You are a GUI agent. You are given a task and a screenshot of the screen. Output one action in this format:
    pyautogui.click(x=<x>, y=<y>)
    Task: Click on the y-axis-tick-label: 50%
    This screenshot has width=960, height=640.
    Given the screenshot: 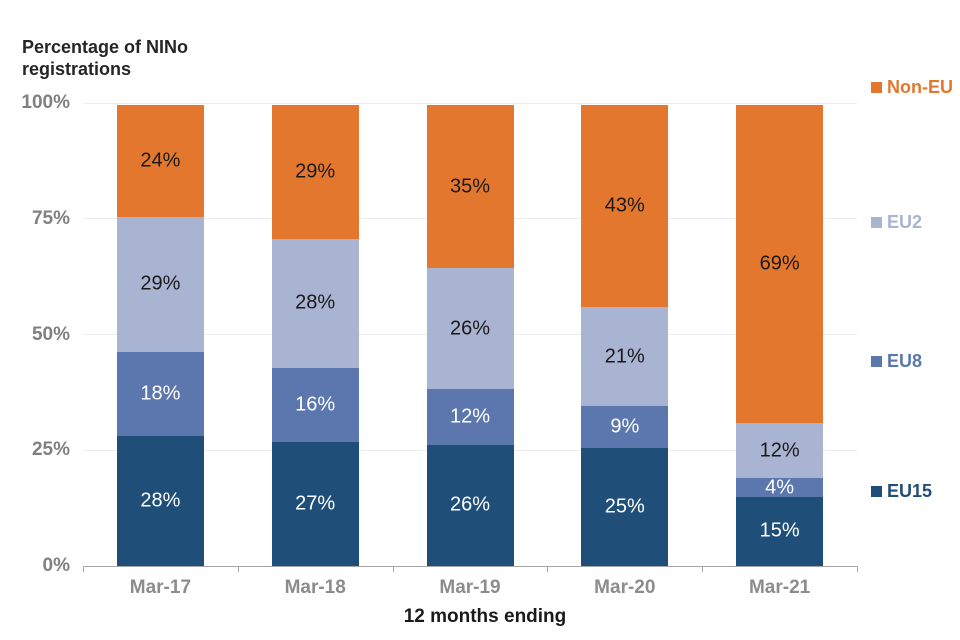 What is the action you would take?
    pyautogui.click(x=50, y=334)
    